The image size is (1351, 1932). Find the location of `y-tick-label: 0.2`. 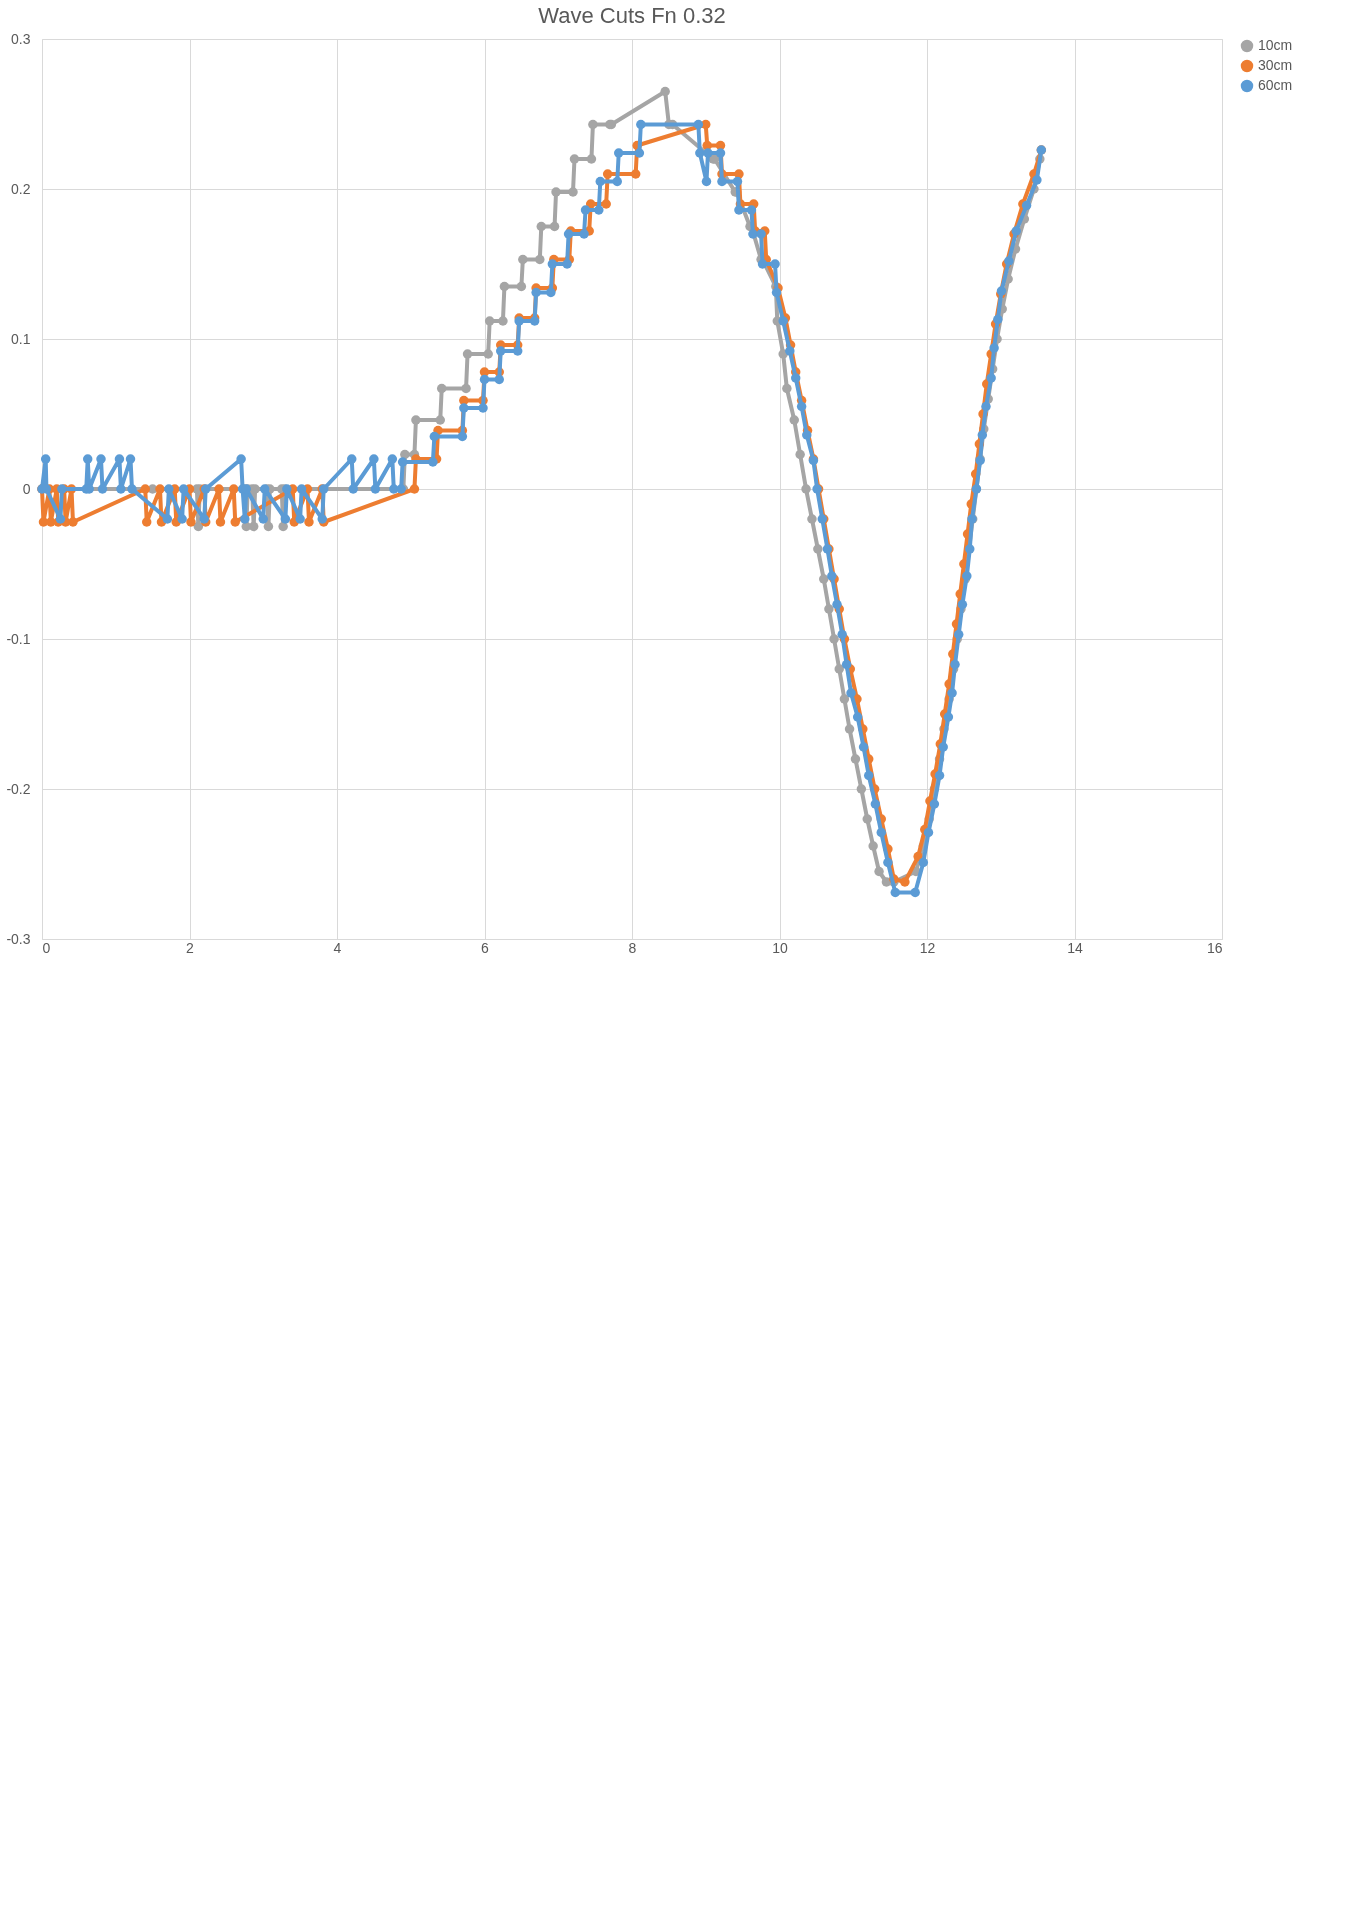

y-tick-label: 0.2 is located at coordinates (21, 188).